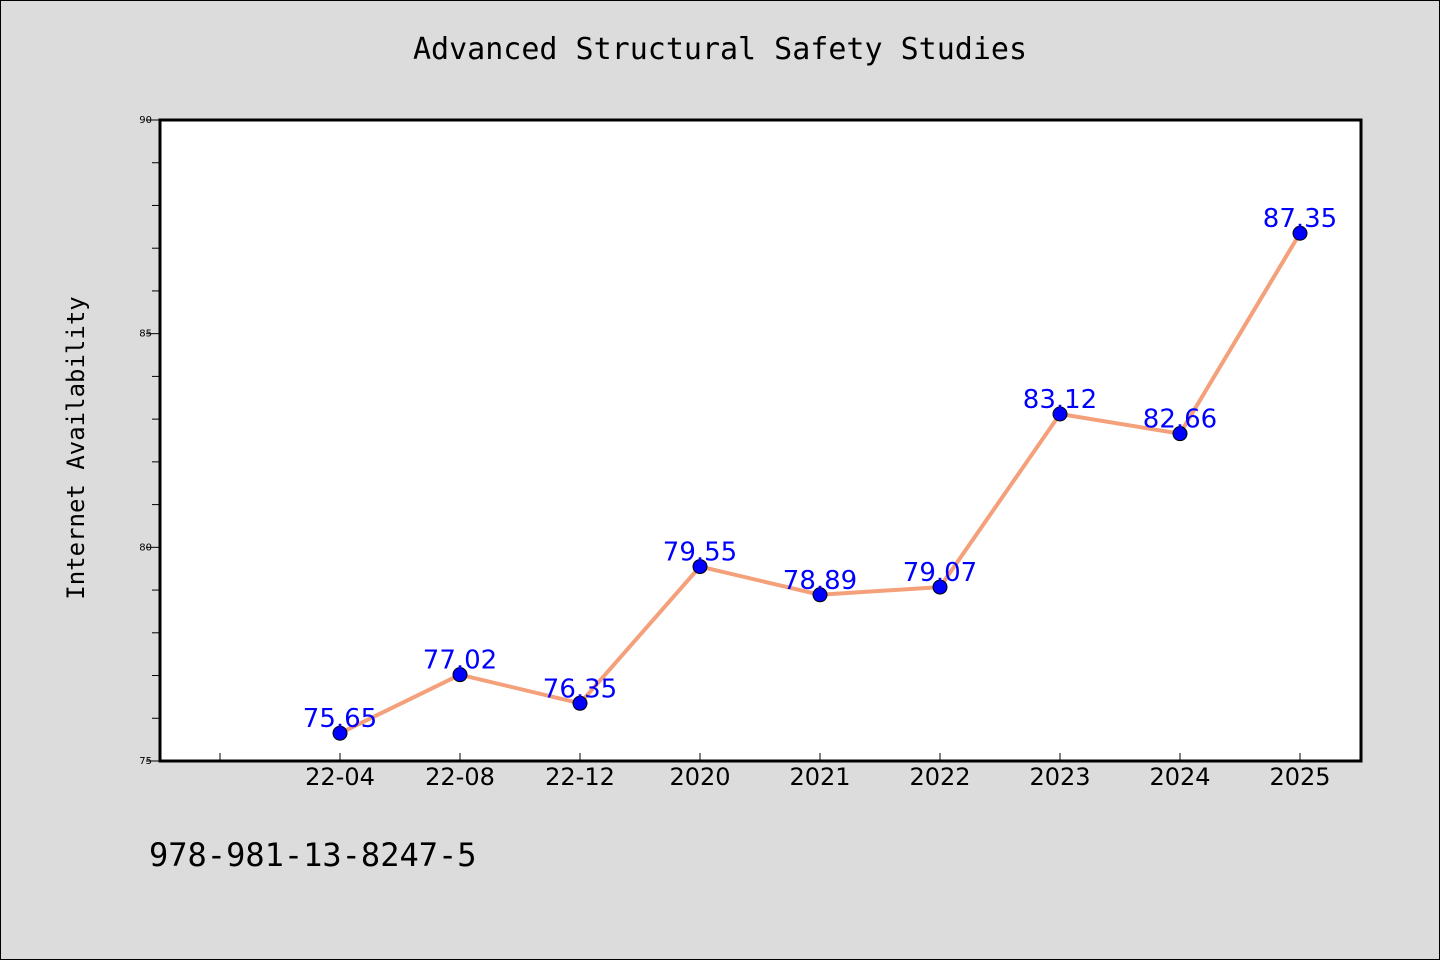  I want to click on y-tick-label: 80, so click(145, 547).